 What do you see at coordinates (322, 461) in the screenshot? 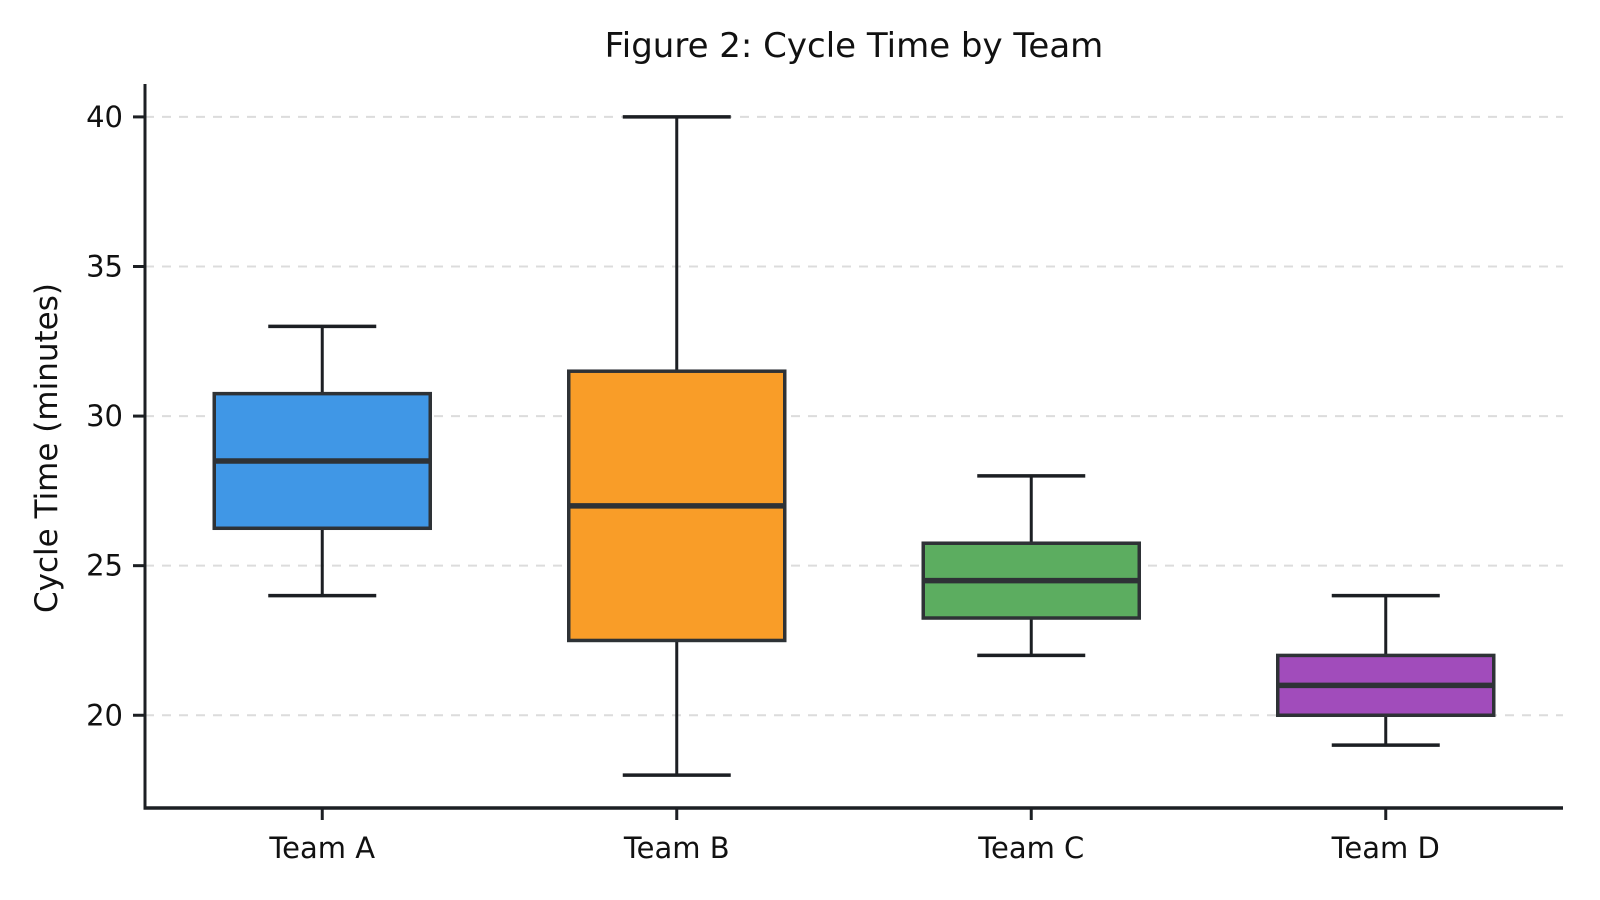
I see `boxplot-team-a` at bounding box center [322, 461].